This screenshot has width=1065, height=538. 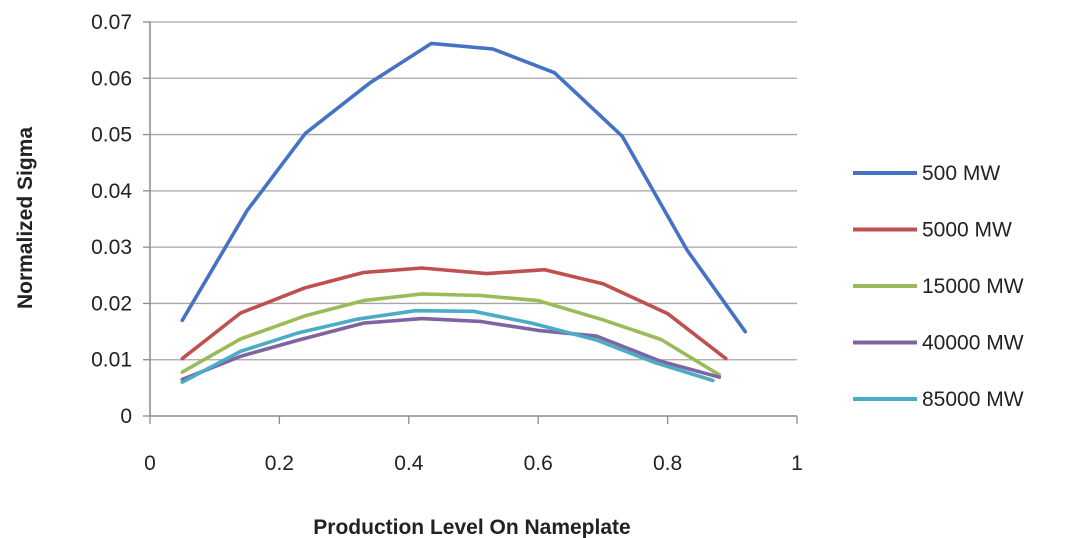 I want to click on legend-label: 85000 MW, so click(x=973, y=399).